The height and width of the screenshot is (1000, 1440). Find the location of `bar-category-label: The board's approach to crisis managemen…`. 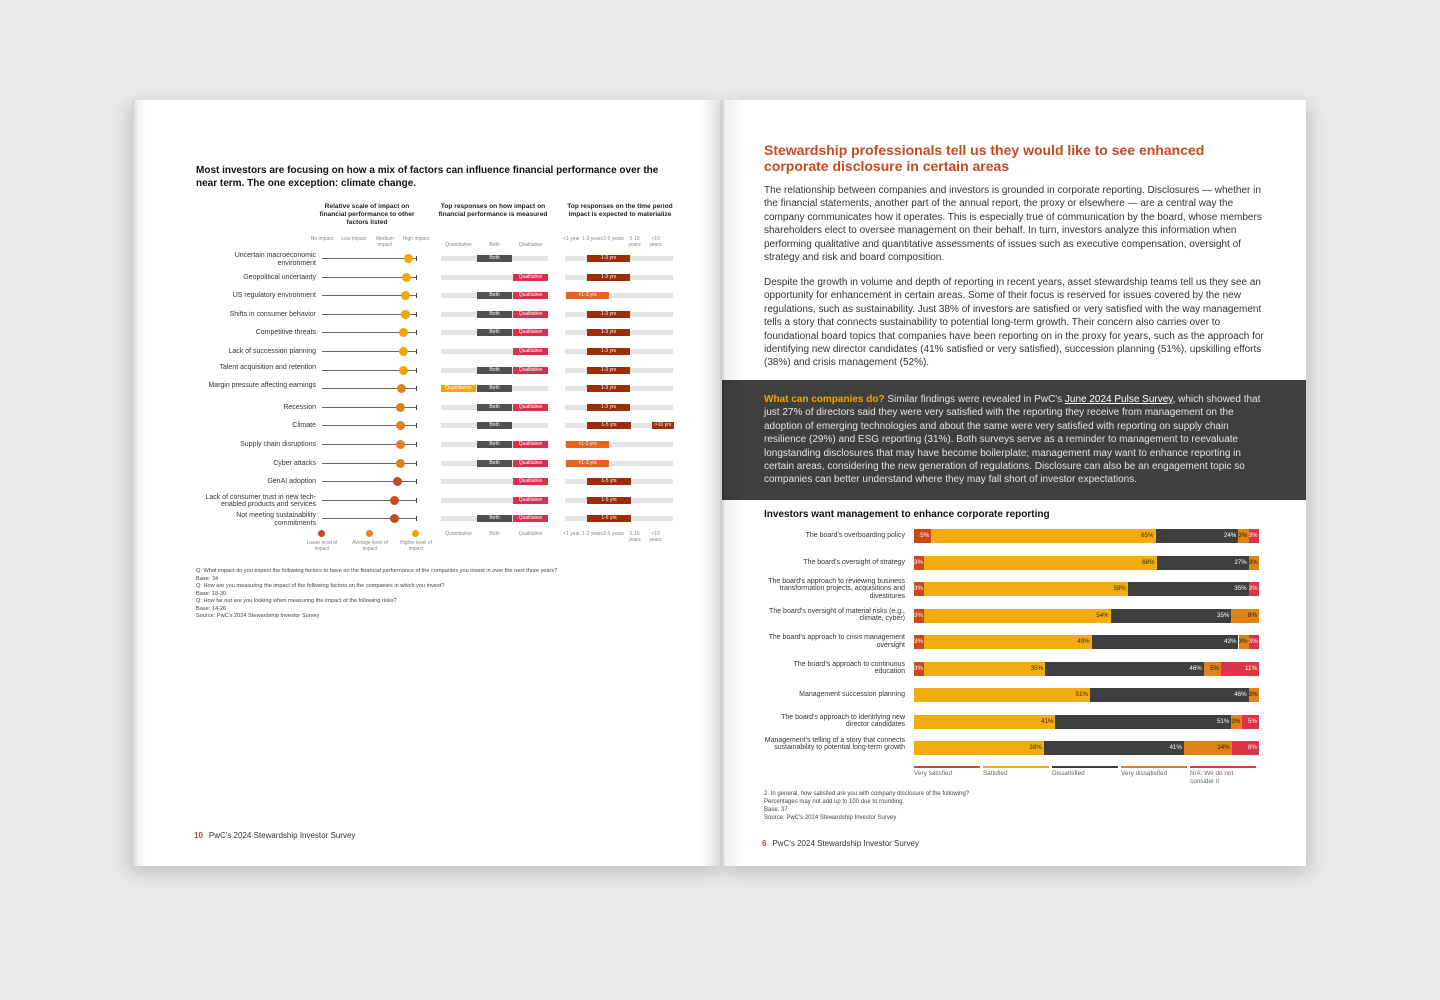

bar-category-label: The board's approach to crisis managemen… is located at coordinates (836, 641).